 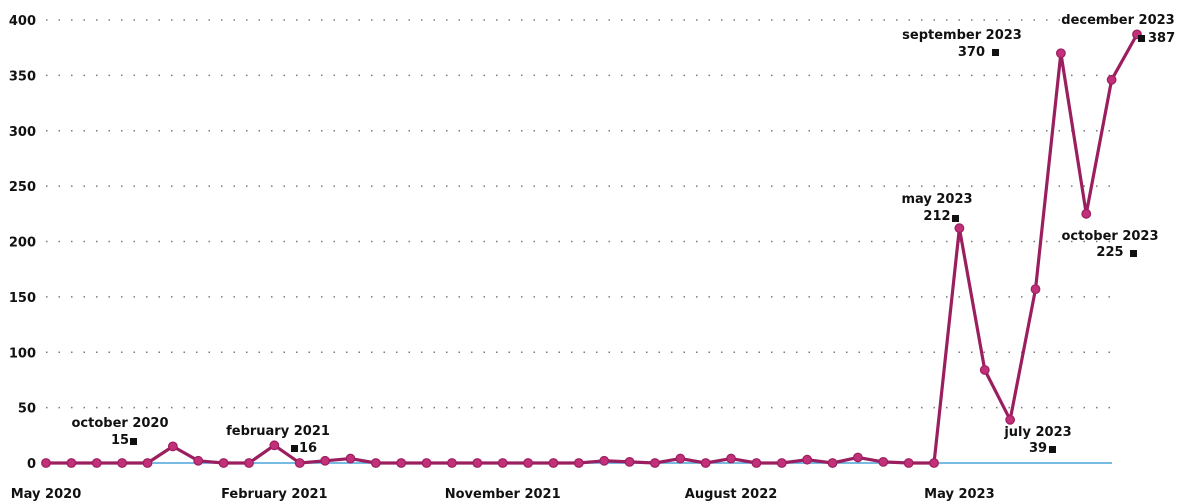 I want to click on annotation-value: 225, so click(x=1109, y=252).